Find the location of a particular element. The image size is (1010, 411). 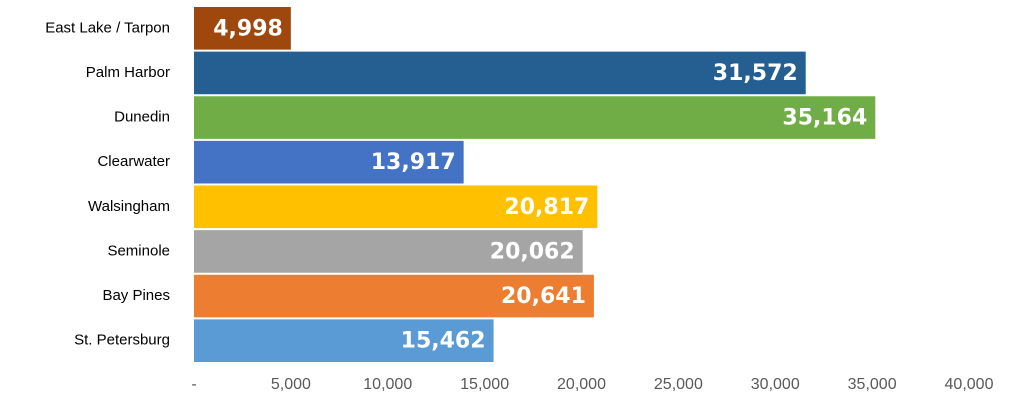

y-tick-label: Clearwater is located at coordinates (133, 161).